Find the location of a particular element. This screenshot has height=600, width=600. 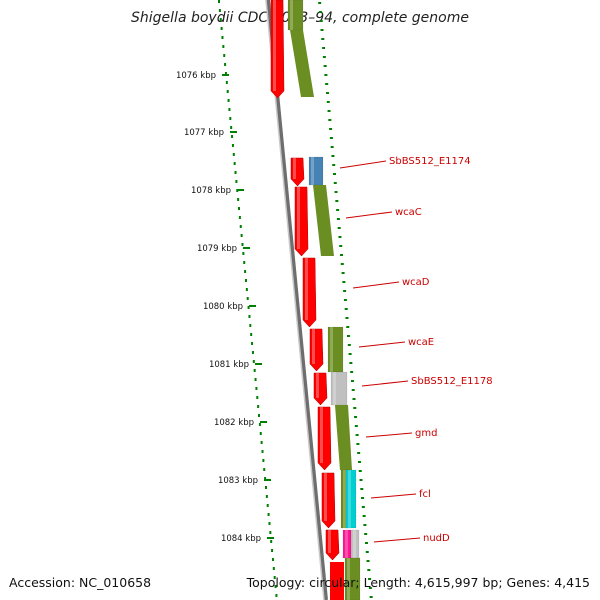

gene-label: wcaD is located at coordinates (416, 282).